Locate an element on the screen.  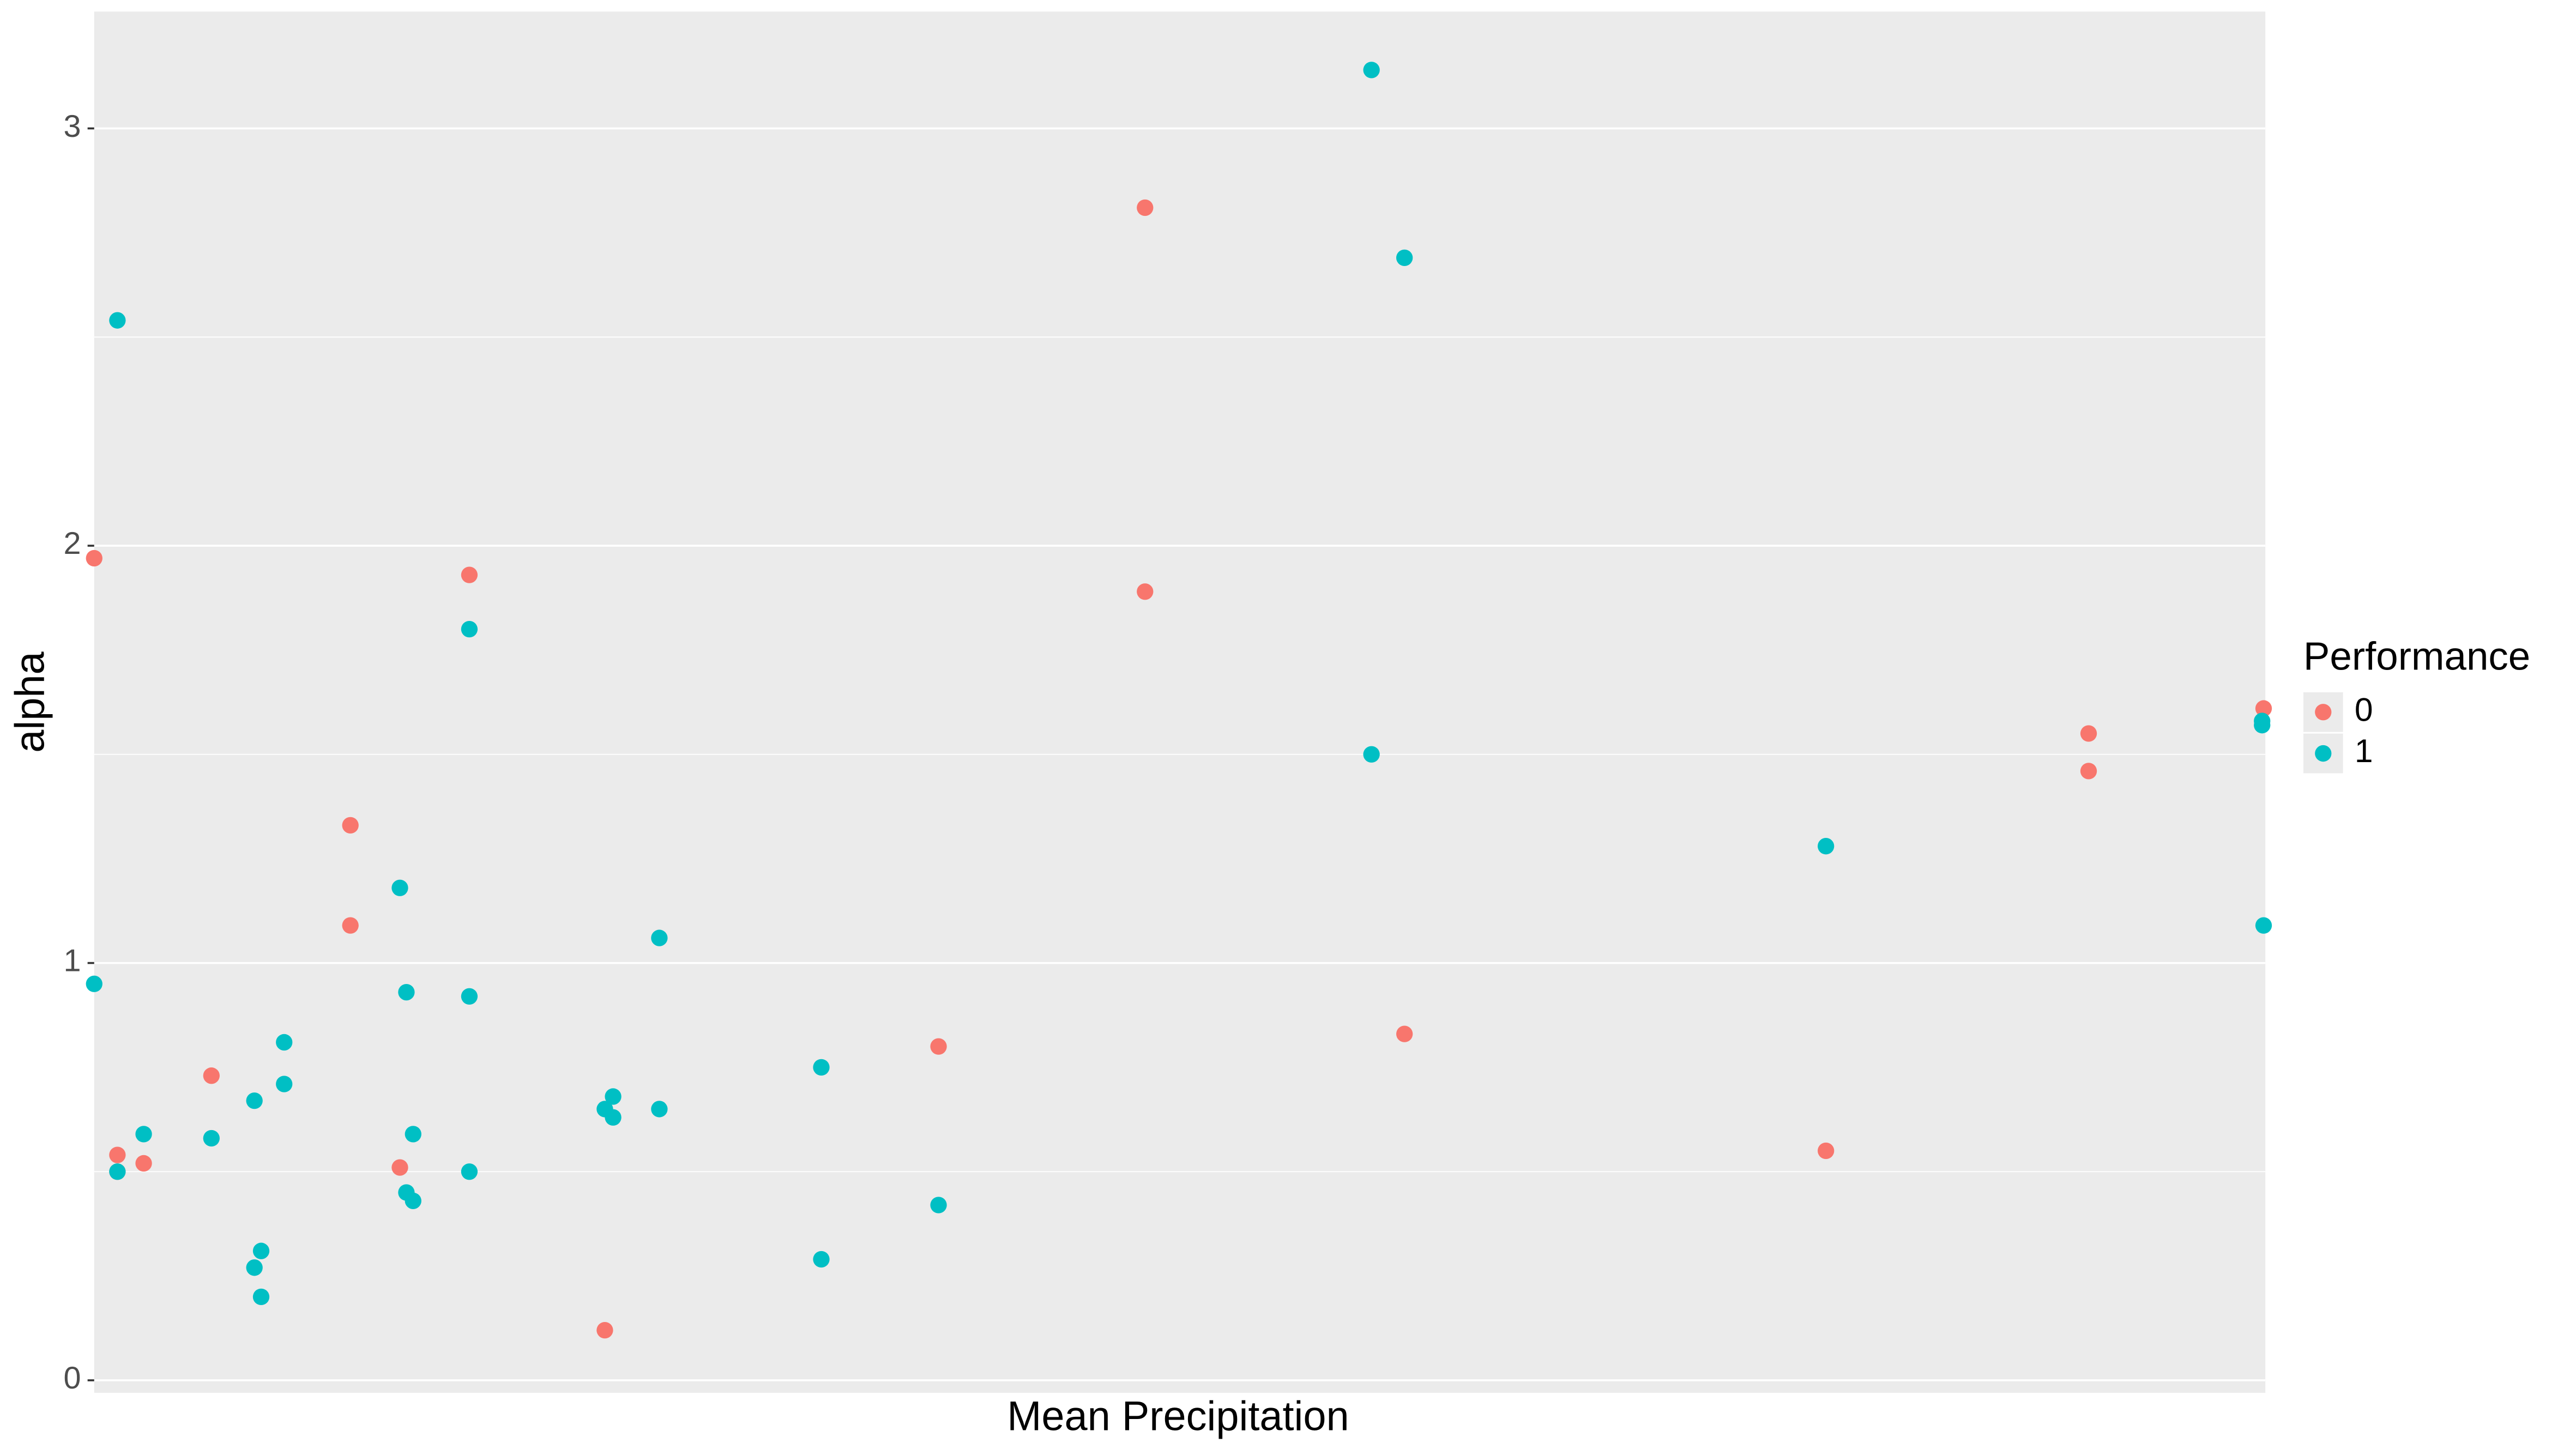
legend-title: Performance is located at coordinates (2416, 657).